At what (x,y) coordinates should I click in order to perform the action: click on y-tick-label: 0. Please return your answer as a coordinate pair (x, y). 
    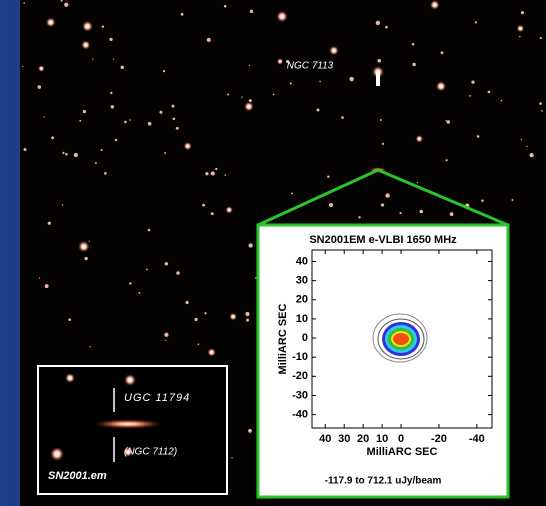
    Looking at the image, I should click on (305, 338).